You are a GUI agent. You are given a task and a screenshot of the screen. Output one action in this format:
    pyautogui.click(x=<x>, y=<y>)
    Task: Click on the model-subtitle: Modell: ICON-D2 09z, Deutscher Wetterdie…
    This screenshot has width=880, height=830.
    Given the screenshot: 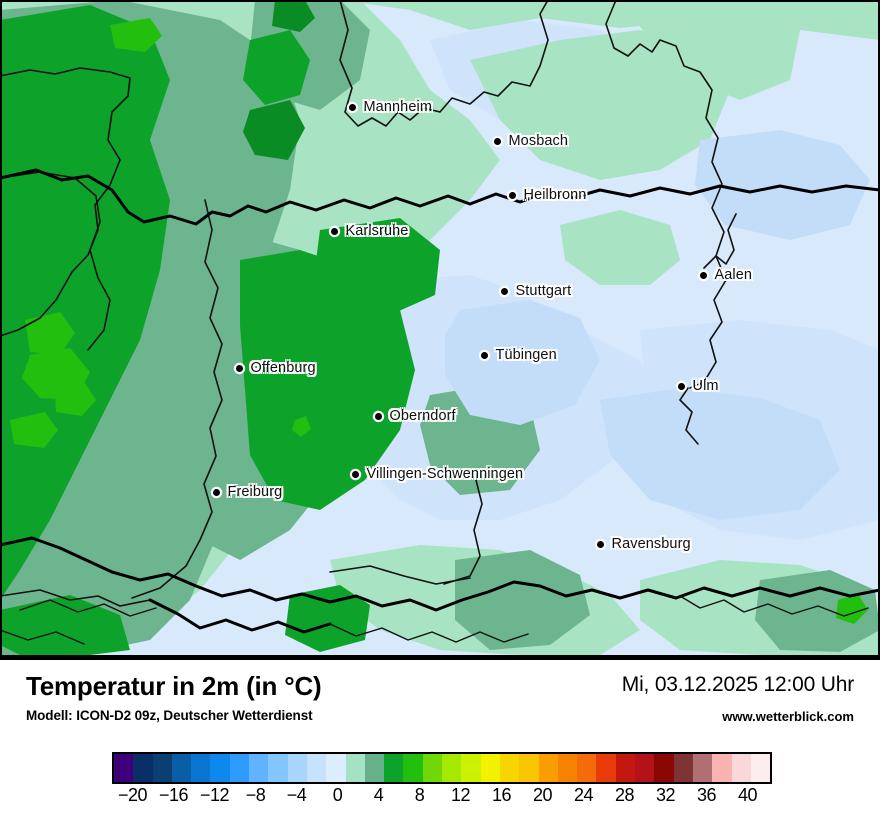 What is the action you would take?
    pyautogui.click(x=169, y=715)
    